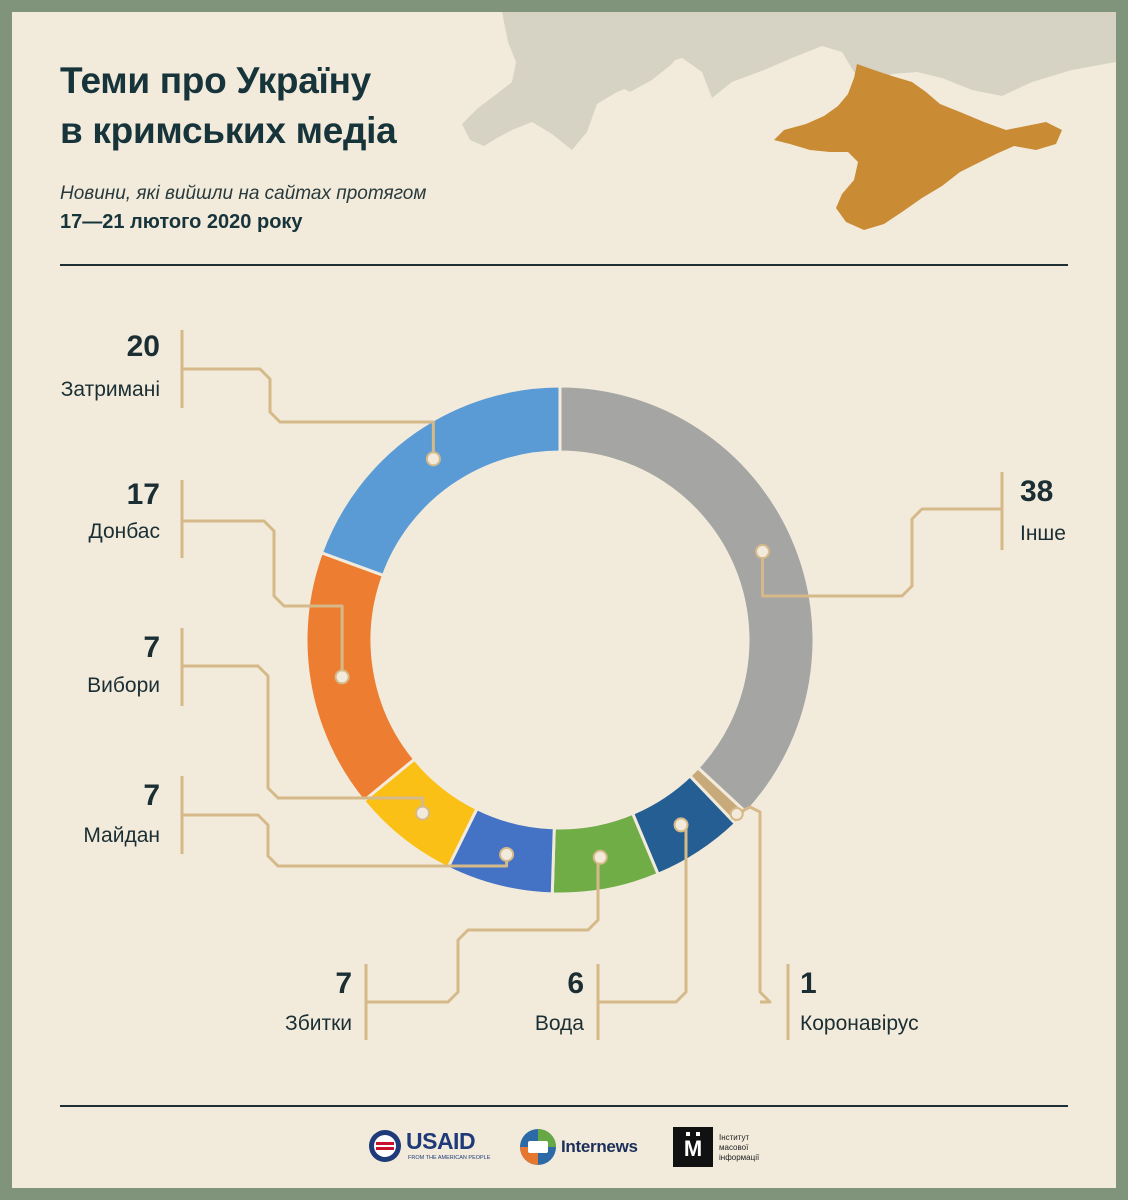 This screenshot has height=1200, width=1128. I want to click on value-label-zbytky: 7, so click(343, 983).